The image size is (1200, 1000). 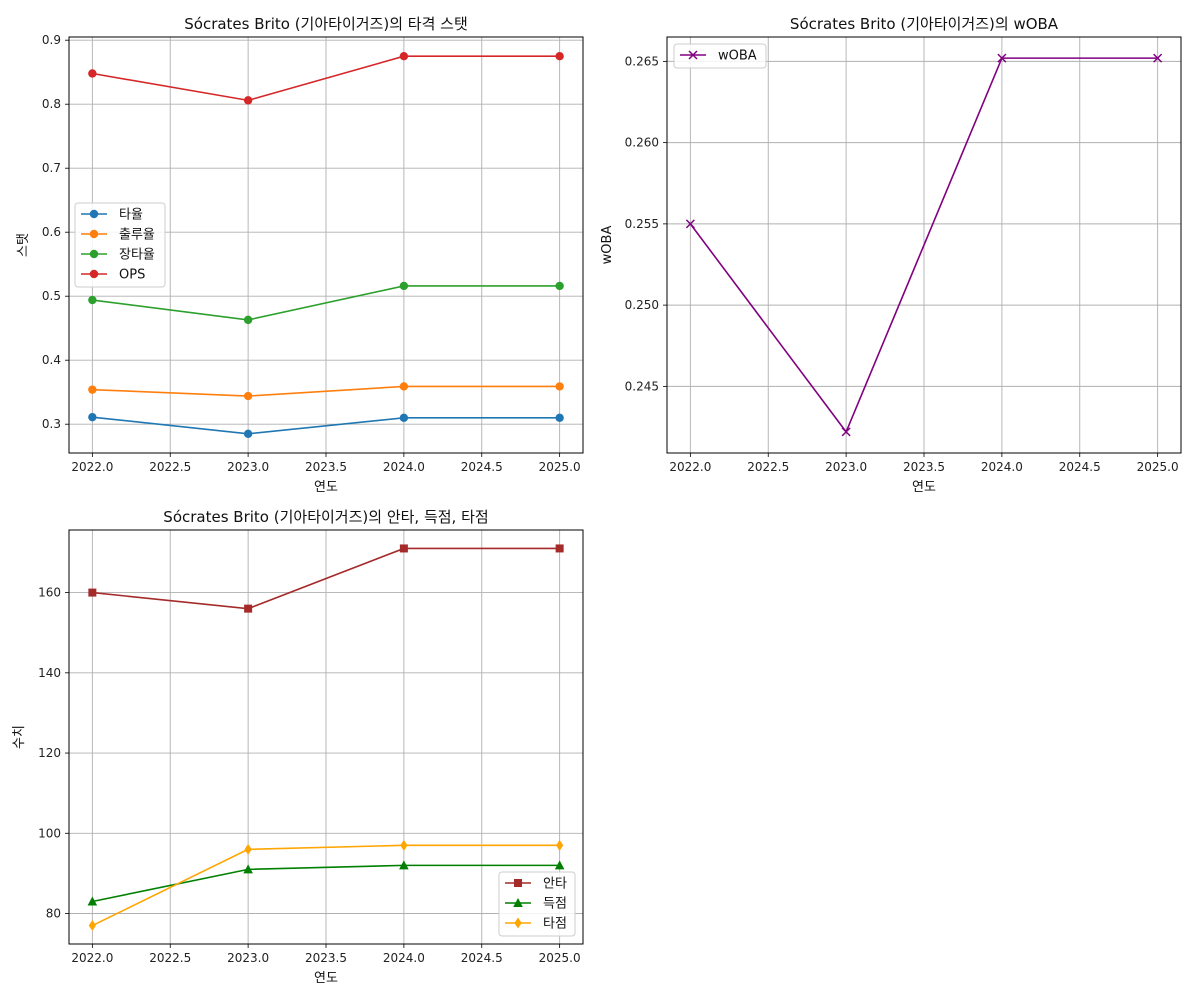 I want to click on y-tick-label: 0.6, so click(x=51, y=232).